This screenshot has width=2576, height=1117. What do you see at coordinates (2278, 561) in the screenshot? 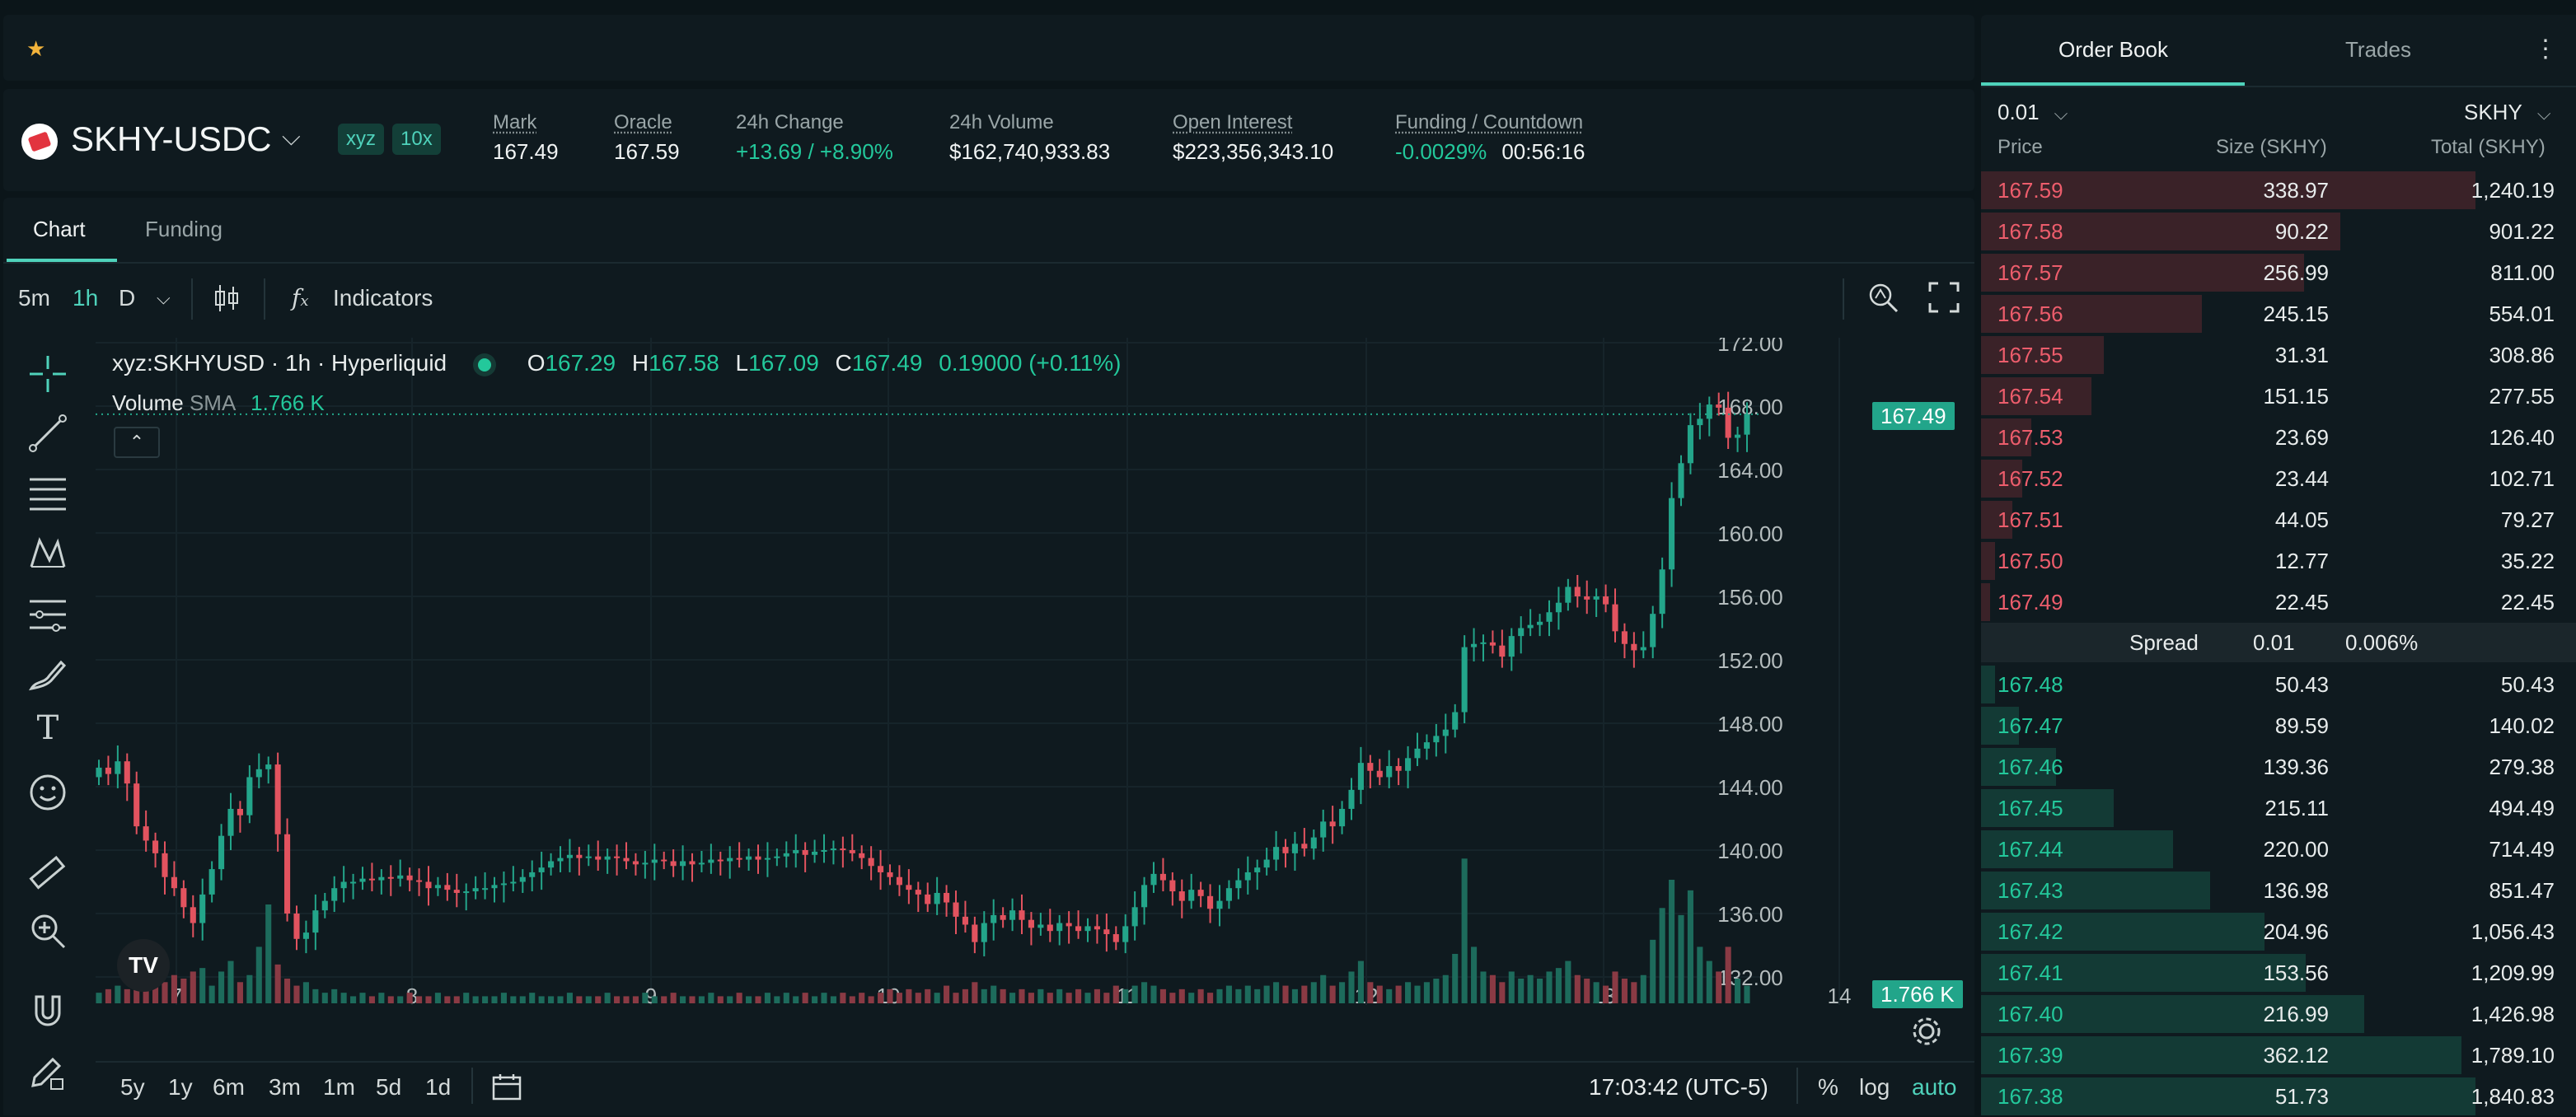
I see `ask-row: 167.50 12.77 35.22` at bounding box center [2278, 561].